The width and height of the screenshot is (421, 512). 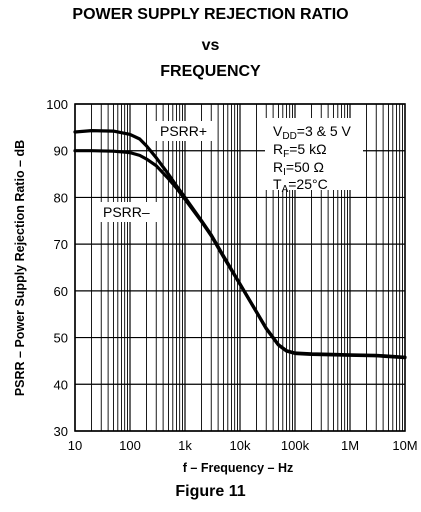 I want to click on conditions-background, so click(x=314, y=154).